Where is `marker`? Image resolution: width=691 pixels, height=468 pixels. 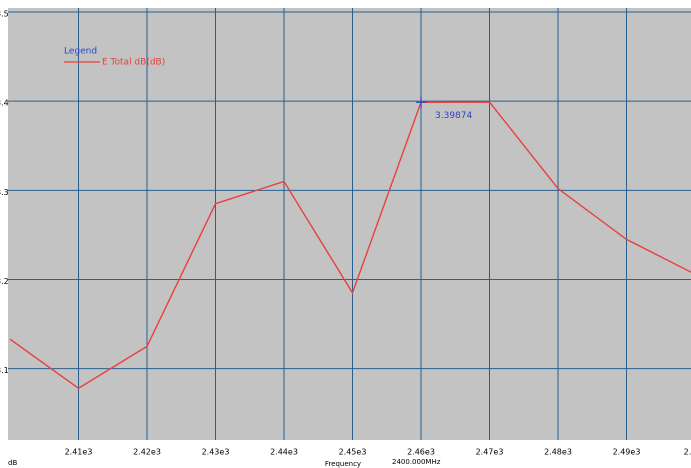 marker is located at coordinates (421, 102).